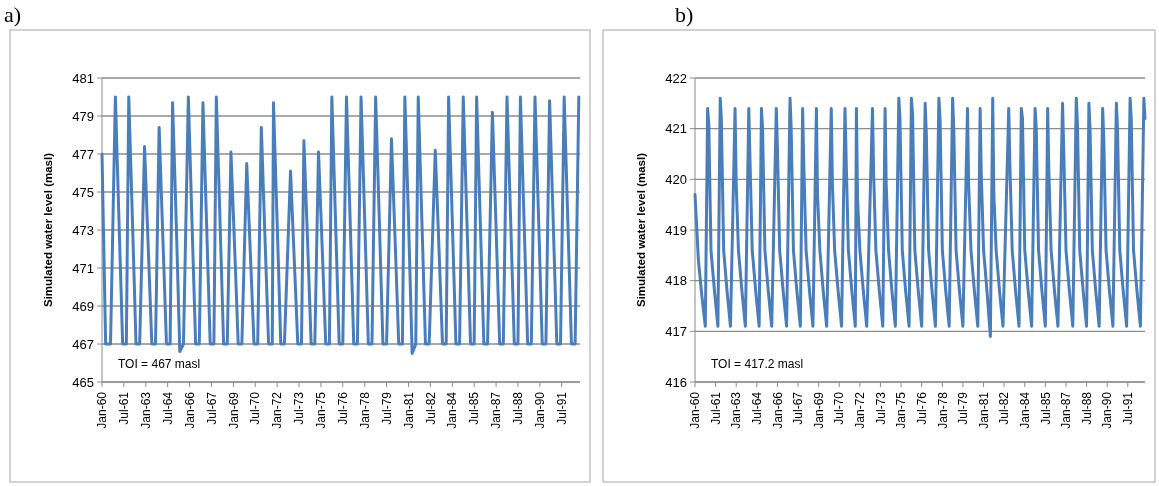 The image size is (1159, 486). What do you see at coordinates (676, 331) in the screenshot?
I see `y-tick-label: 417` at bounding box center [676, 331].